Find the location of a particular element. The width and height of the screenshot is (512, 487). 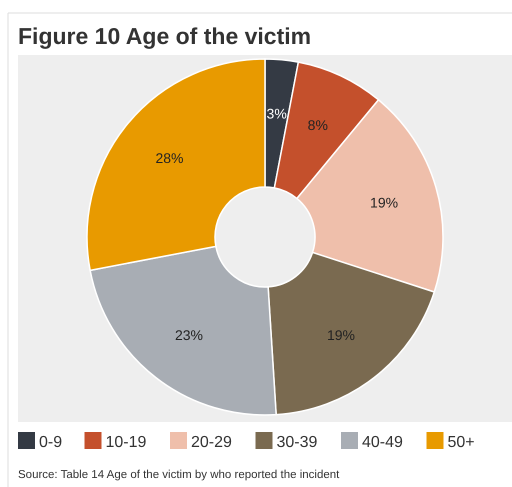

chart-title: Figure 10 Age of the victim is located at coordinates (165, 36).